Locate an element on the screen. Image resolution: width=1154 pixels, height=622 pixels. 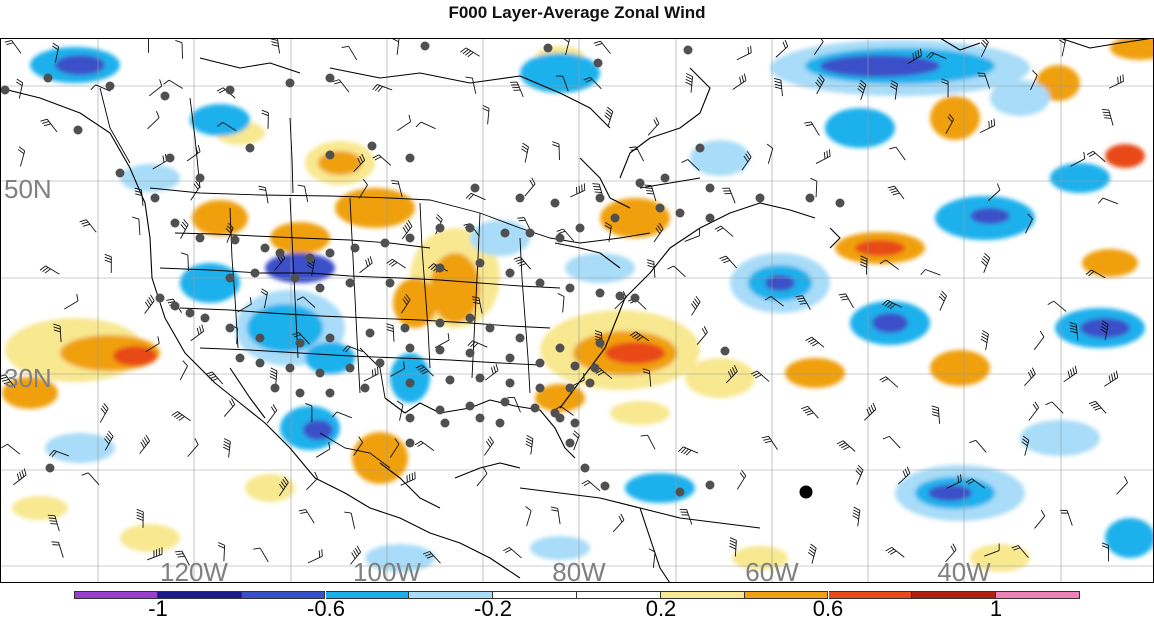
lon-label-100w: 100W is located at coordinates (387, 570).